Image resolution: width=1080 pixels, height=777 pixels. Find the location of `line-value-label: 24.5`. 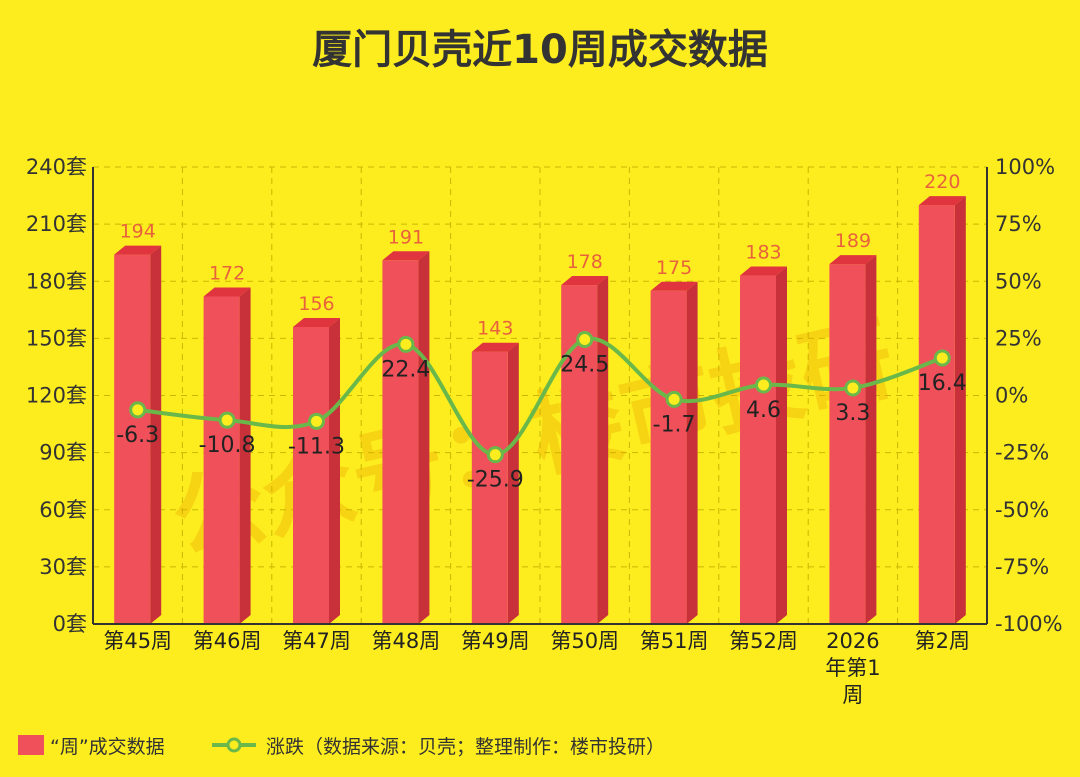

line-value-label: 24.5 is located at coordinates (584, 365).